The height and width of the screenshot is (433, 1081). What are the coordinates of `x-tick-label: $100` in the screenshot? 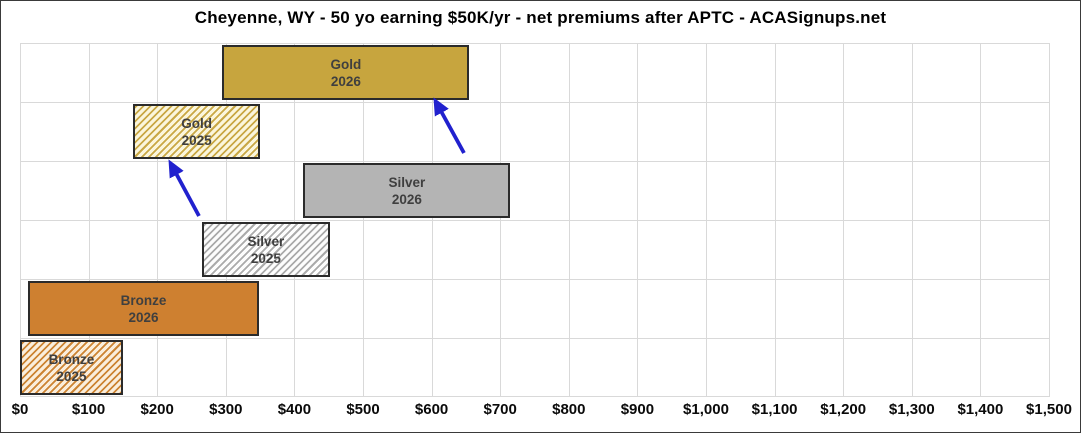 It's located at (88, 409).